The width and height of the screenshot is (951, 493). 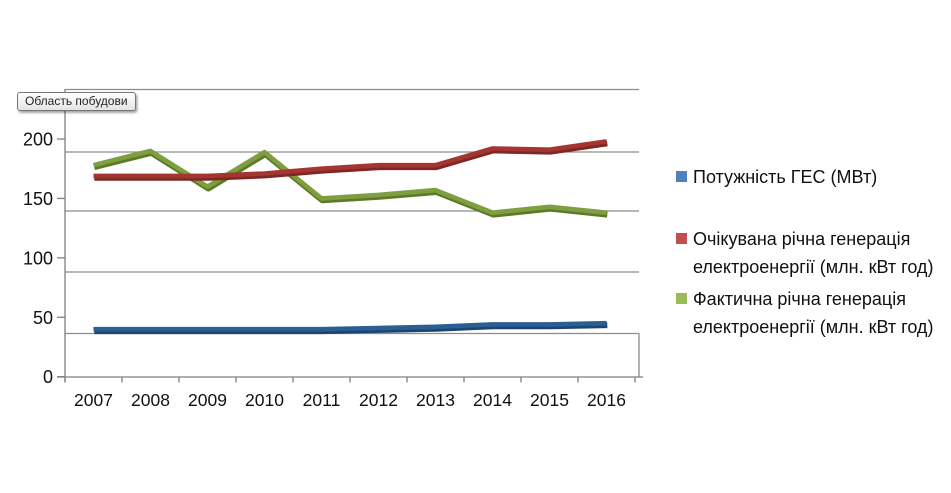 What do you see at coordinates (93, 400) in the screenshot?
I see `x-axis-tick-label: 2007` at bounding box center [93, 400].